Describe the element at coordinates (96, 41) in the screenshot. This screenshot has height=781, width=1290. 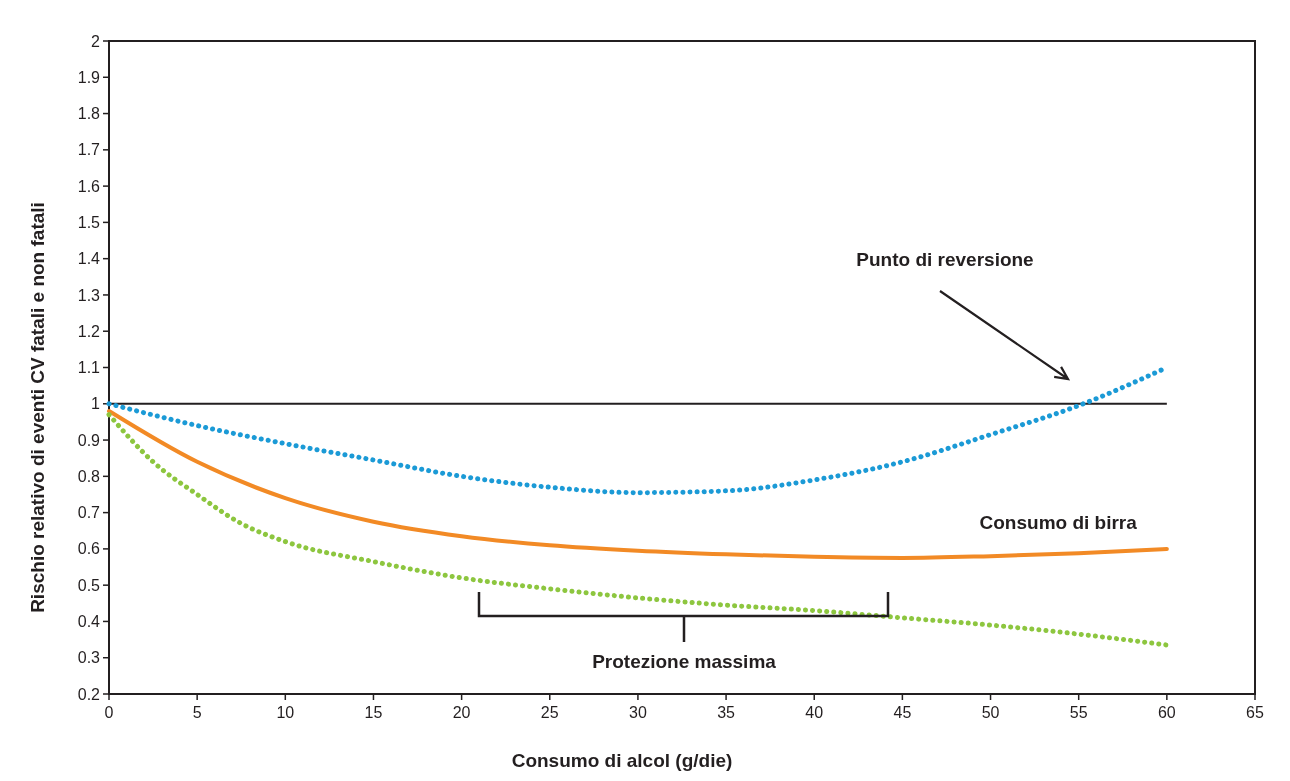
I see `y-tick-label: 2` at that location.